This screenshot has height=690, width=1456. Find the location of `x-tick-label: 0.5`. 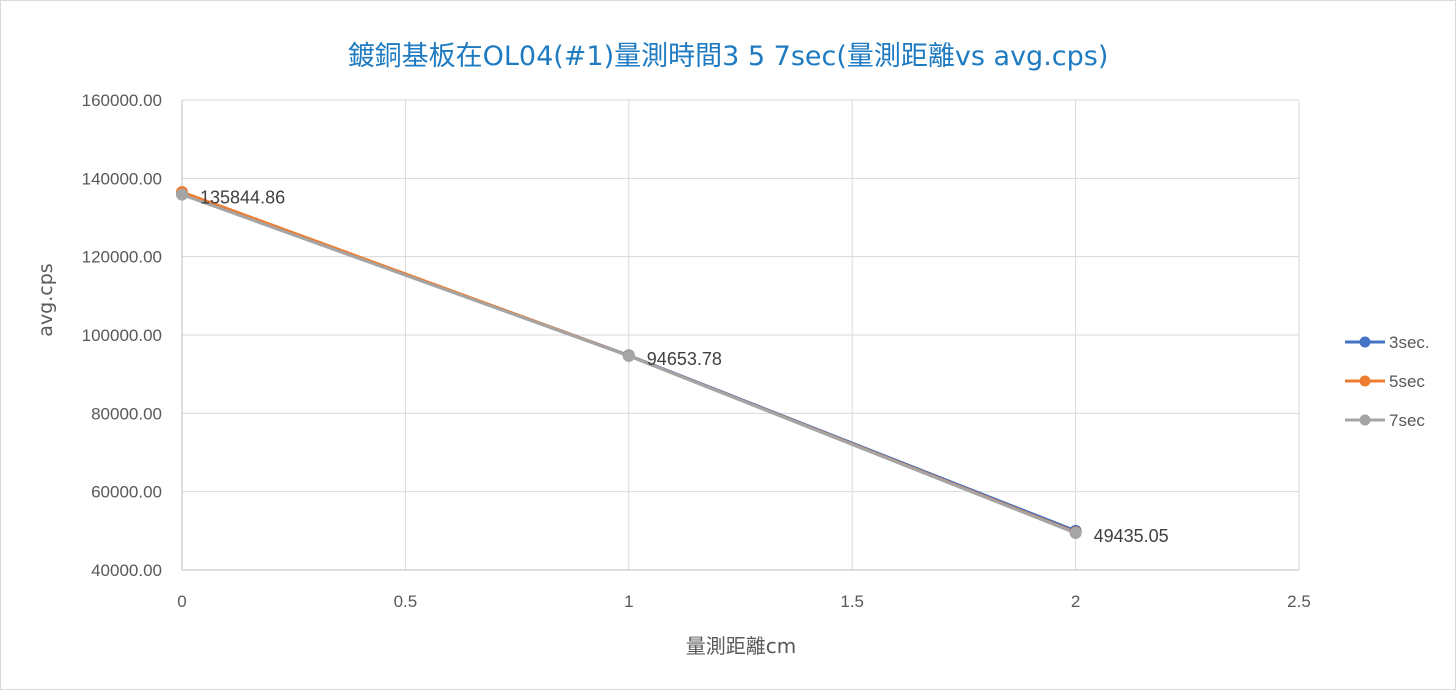

x-tick-label: 0.5 is located at coordinates (406, 601).